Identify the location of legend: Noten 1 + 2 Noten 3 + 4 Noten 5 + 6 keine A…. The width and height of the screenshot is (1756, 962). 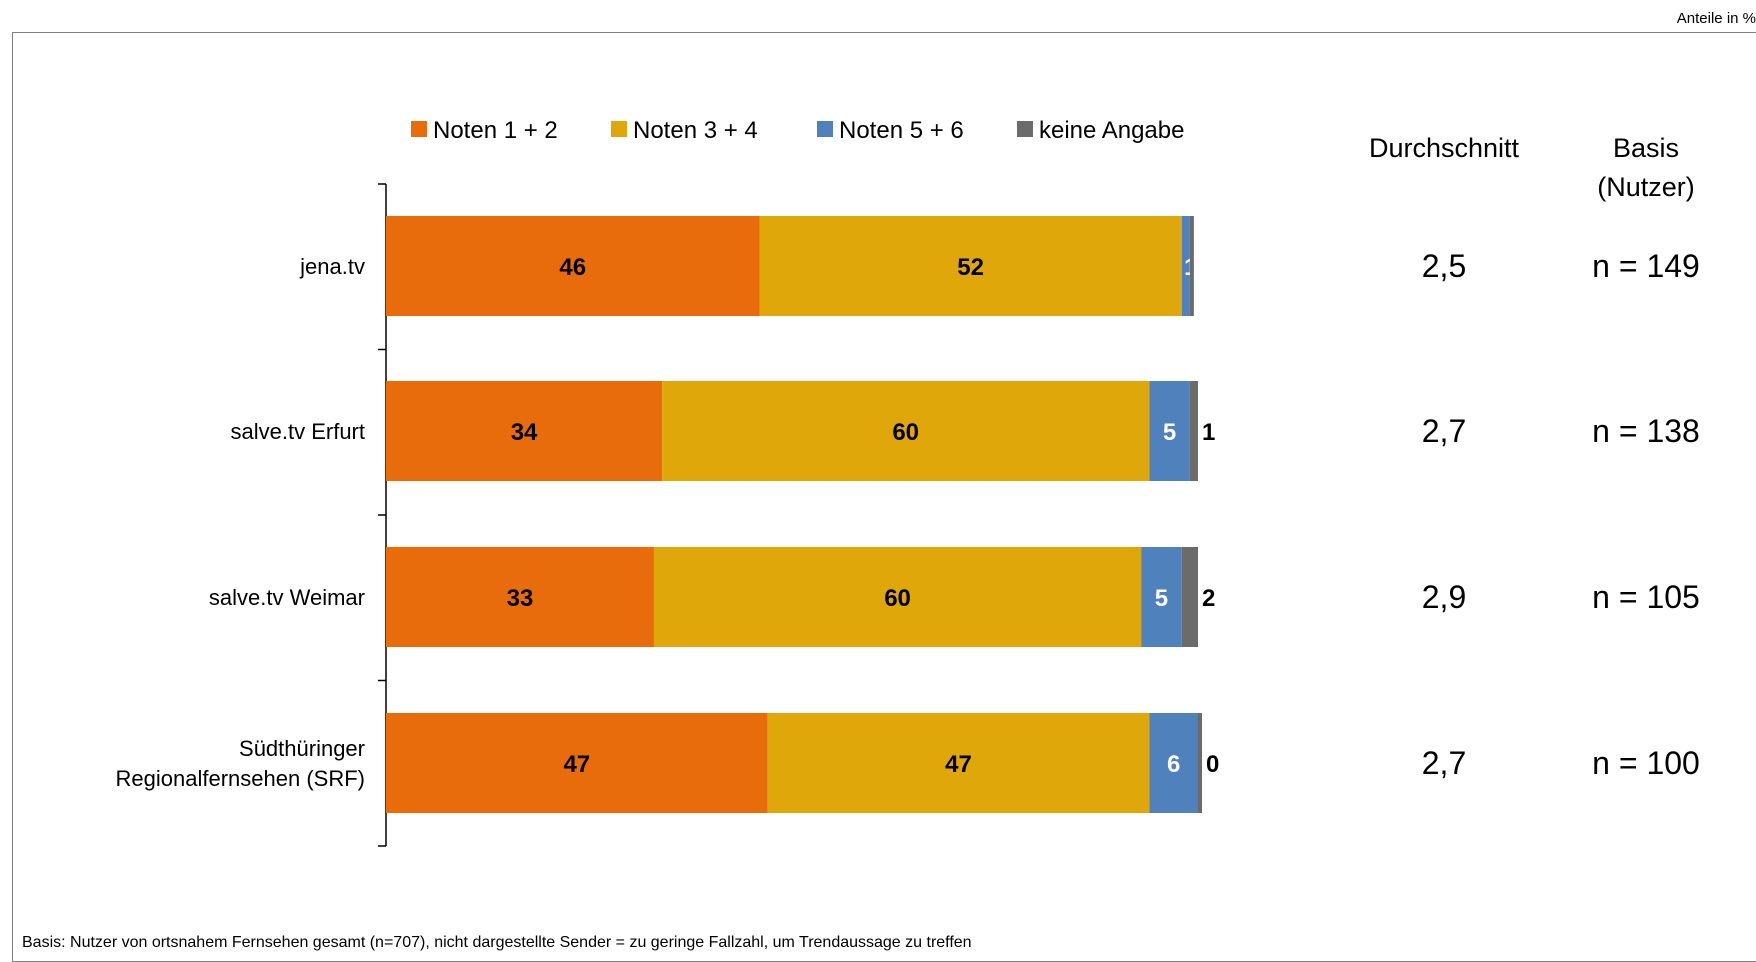
(797, 130).